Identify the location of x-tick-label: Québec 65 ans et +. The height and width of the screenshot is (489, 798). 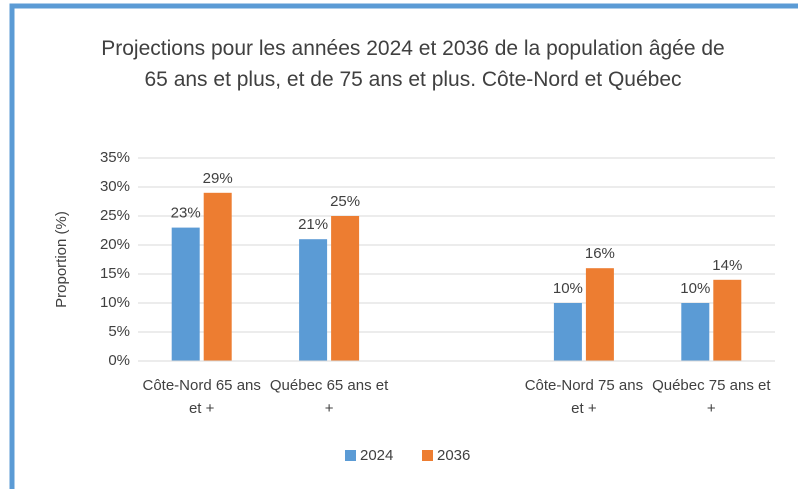
(329, 397).